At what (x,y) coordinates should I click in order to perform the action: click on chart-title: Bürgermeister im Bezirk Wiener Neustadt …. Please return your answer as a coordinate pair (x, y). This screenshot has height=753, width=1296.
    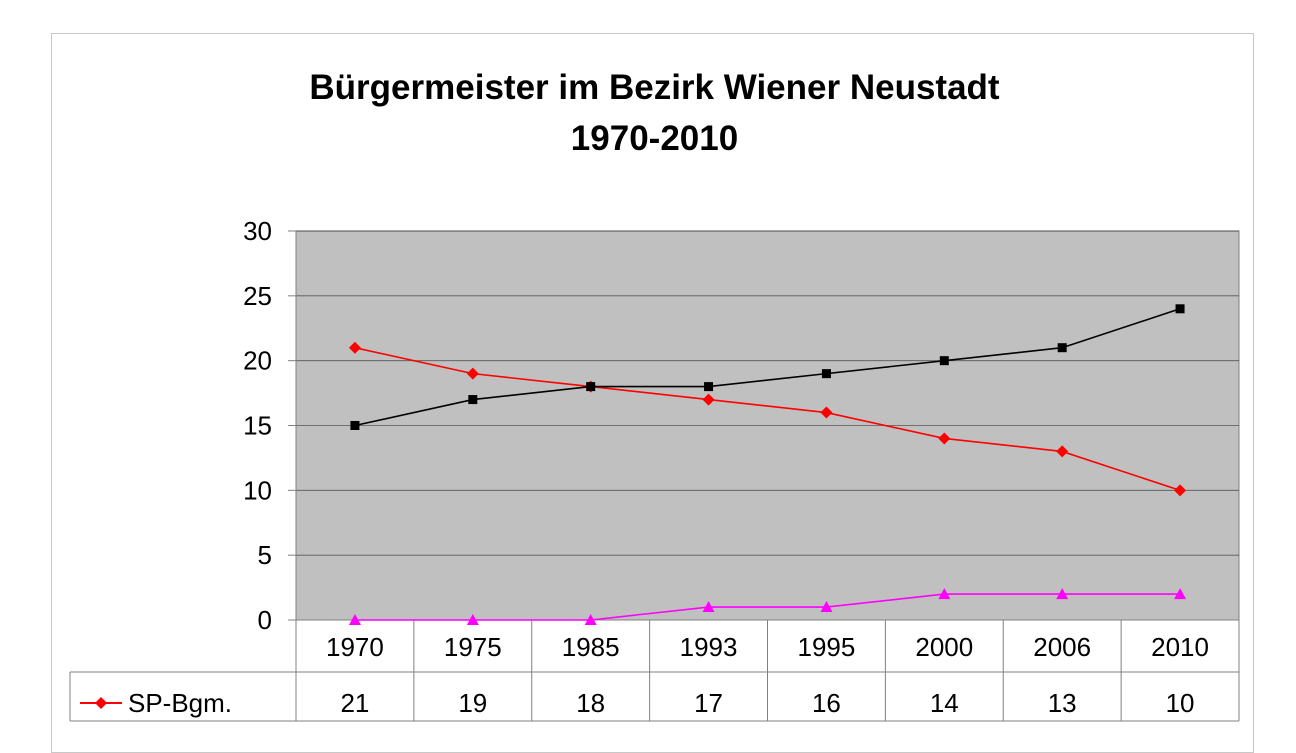
    Looking at the image, I should click on (648, 113).